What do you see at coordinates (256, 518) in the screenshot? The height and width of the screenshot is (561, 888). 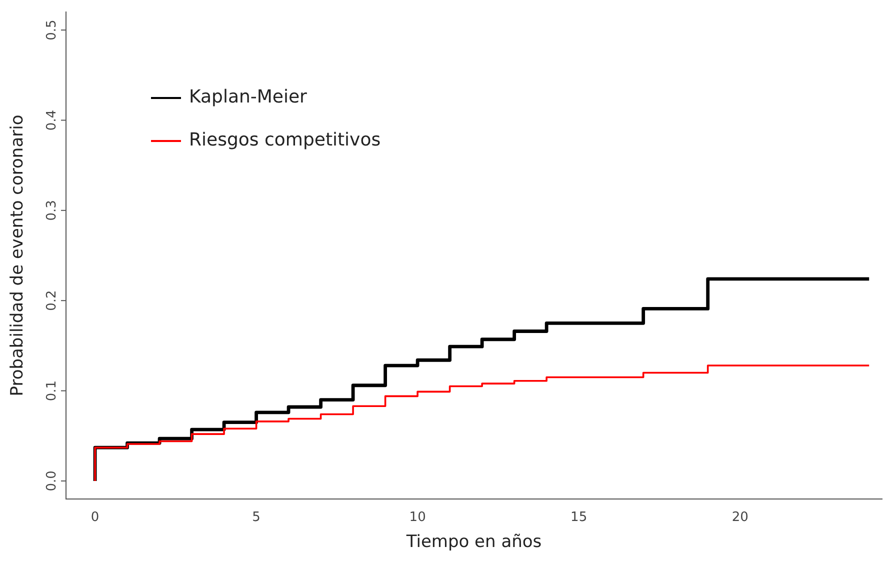 I see `x-tick-label: 5` at bounding box center [256, 518].